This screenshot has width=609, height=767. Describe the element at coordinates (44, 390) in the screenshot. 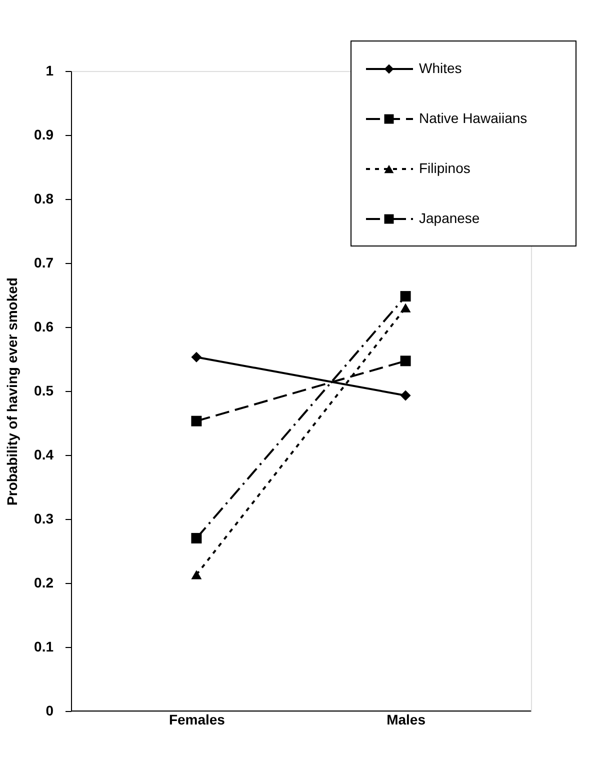

I see `y-tick-label: 0.5` at that location.